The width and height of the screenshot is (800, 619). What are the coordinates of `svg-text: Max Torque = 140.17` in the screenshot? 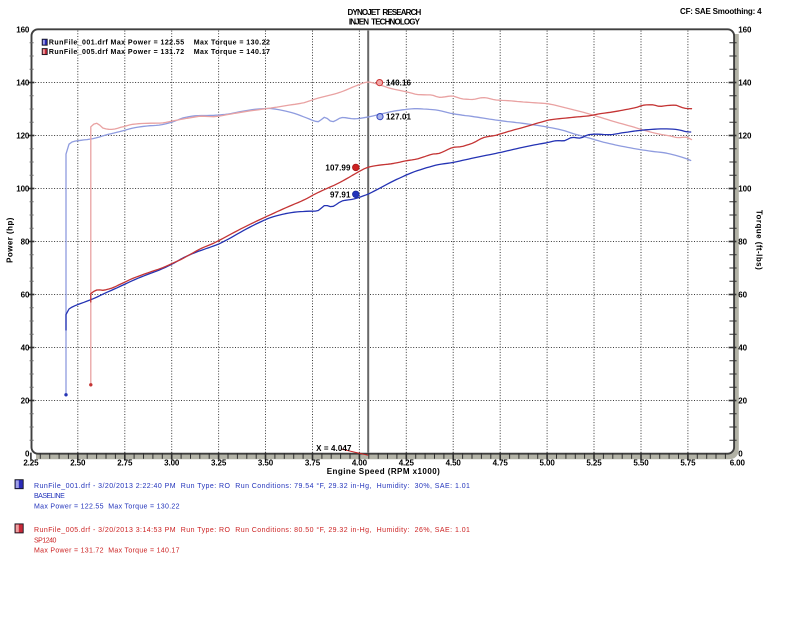 It's located at (232, 52).